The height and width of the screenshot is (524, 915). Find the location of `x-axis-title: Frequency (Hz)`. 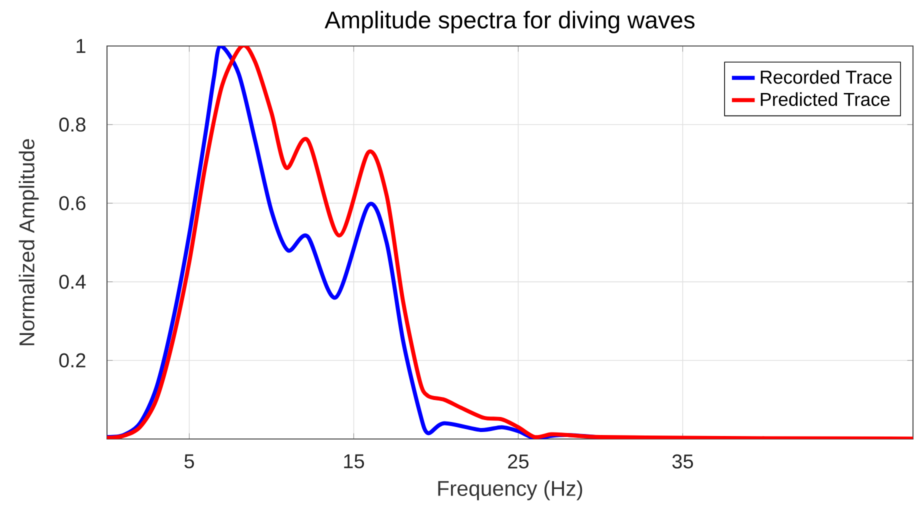

x-axis-title: Frequency (Hz) is located at coordinates (510, 490).